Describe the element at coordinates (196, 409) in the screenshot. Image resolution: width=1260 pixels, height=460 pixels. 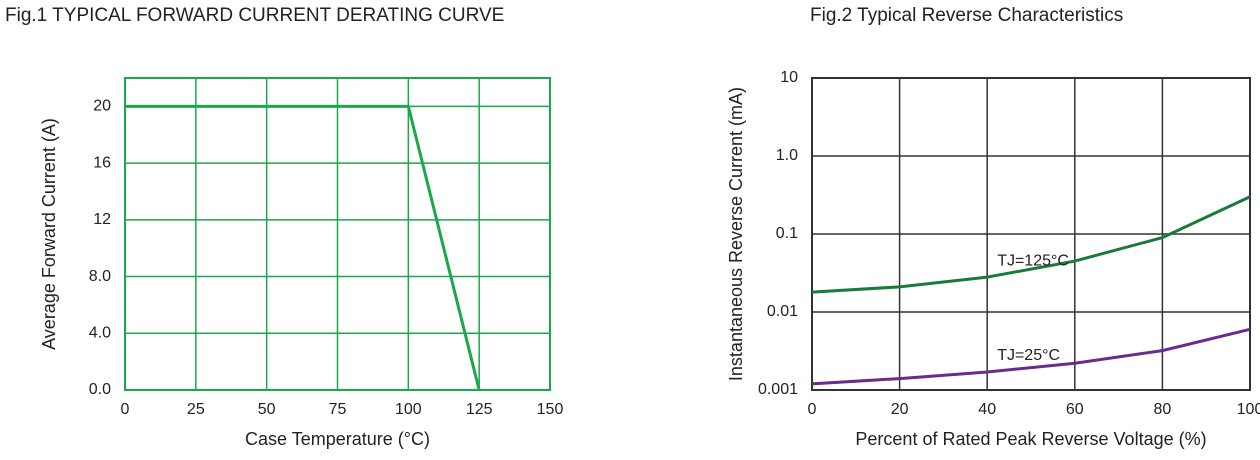
I see `x-tick-label: 25` at that location.